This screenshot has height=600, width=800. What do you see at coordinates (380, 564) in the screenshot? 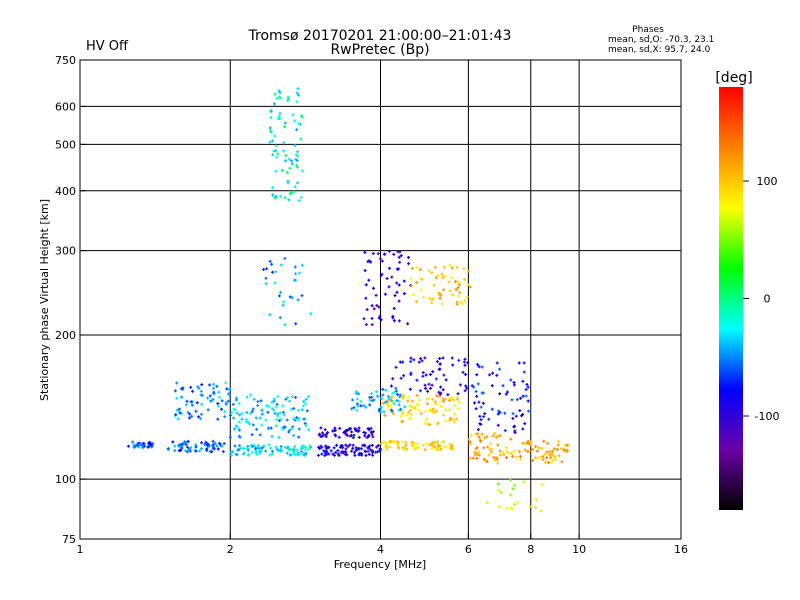
I see `x-axis-label: Frequency [MHz]` at bounding box center [380, 564].